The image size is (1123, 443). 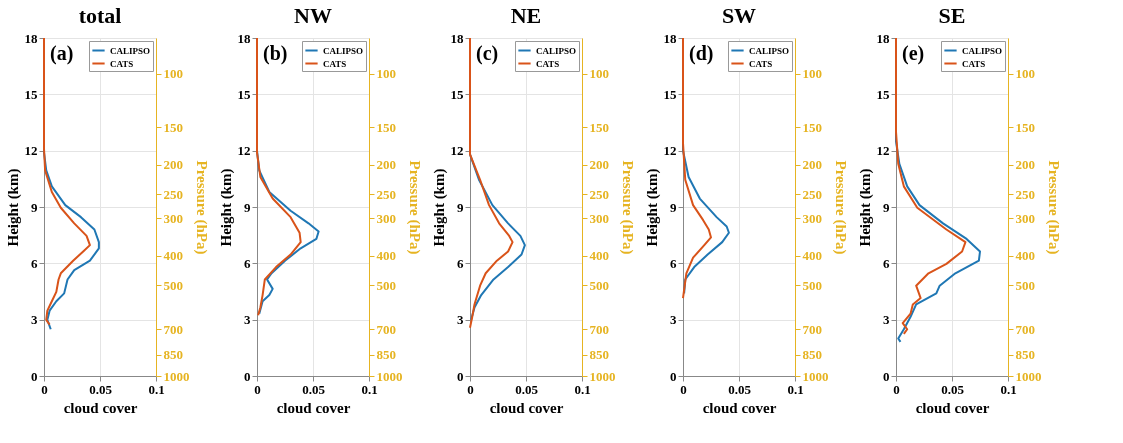 What do you see at coordinates (313, 15) in the screenshot?
I see `chart-title: NW` at bounding box center [313, 15].